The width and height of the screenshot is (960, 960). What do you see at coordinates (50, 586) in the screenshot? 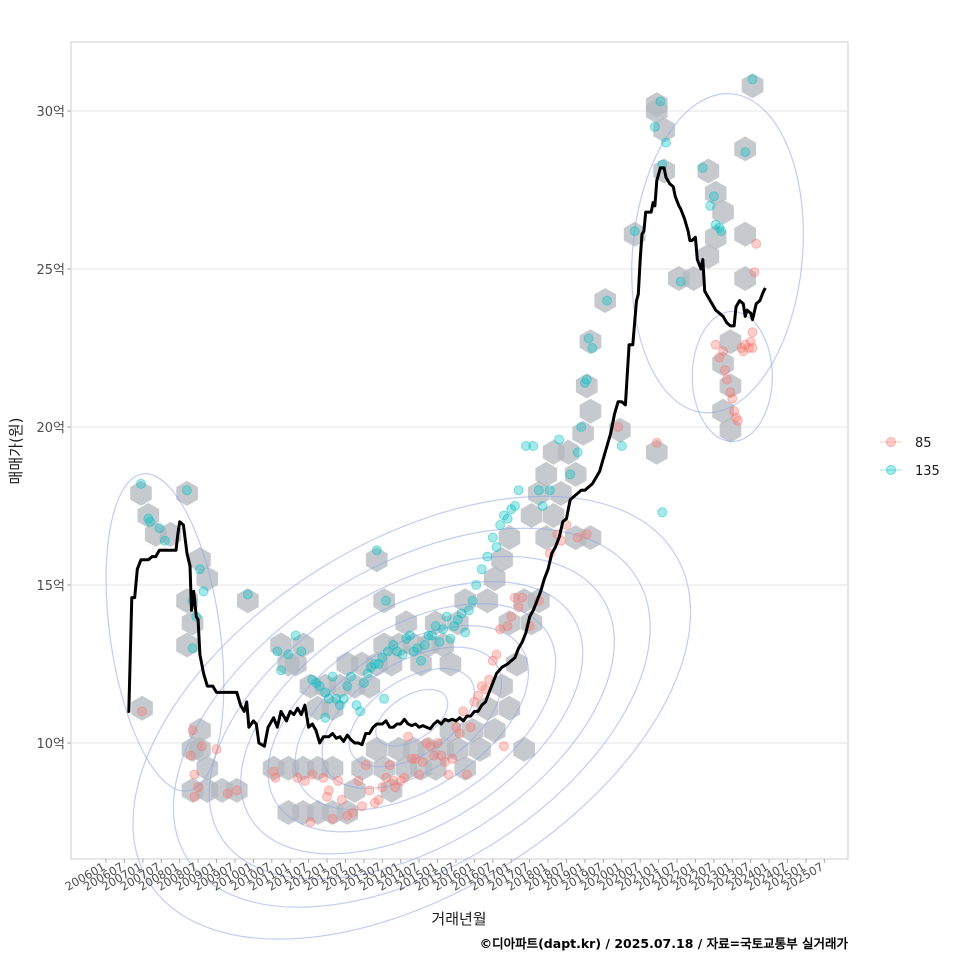
I see `y-tick-label: 15억` at bounding box center [50, 586].